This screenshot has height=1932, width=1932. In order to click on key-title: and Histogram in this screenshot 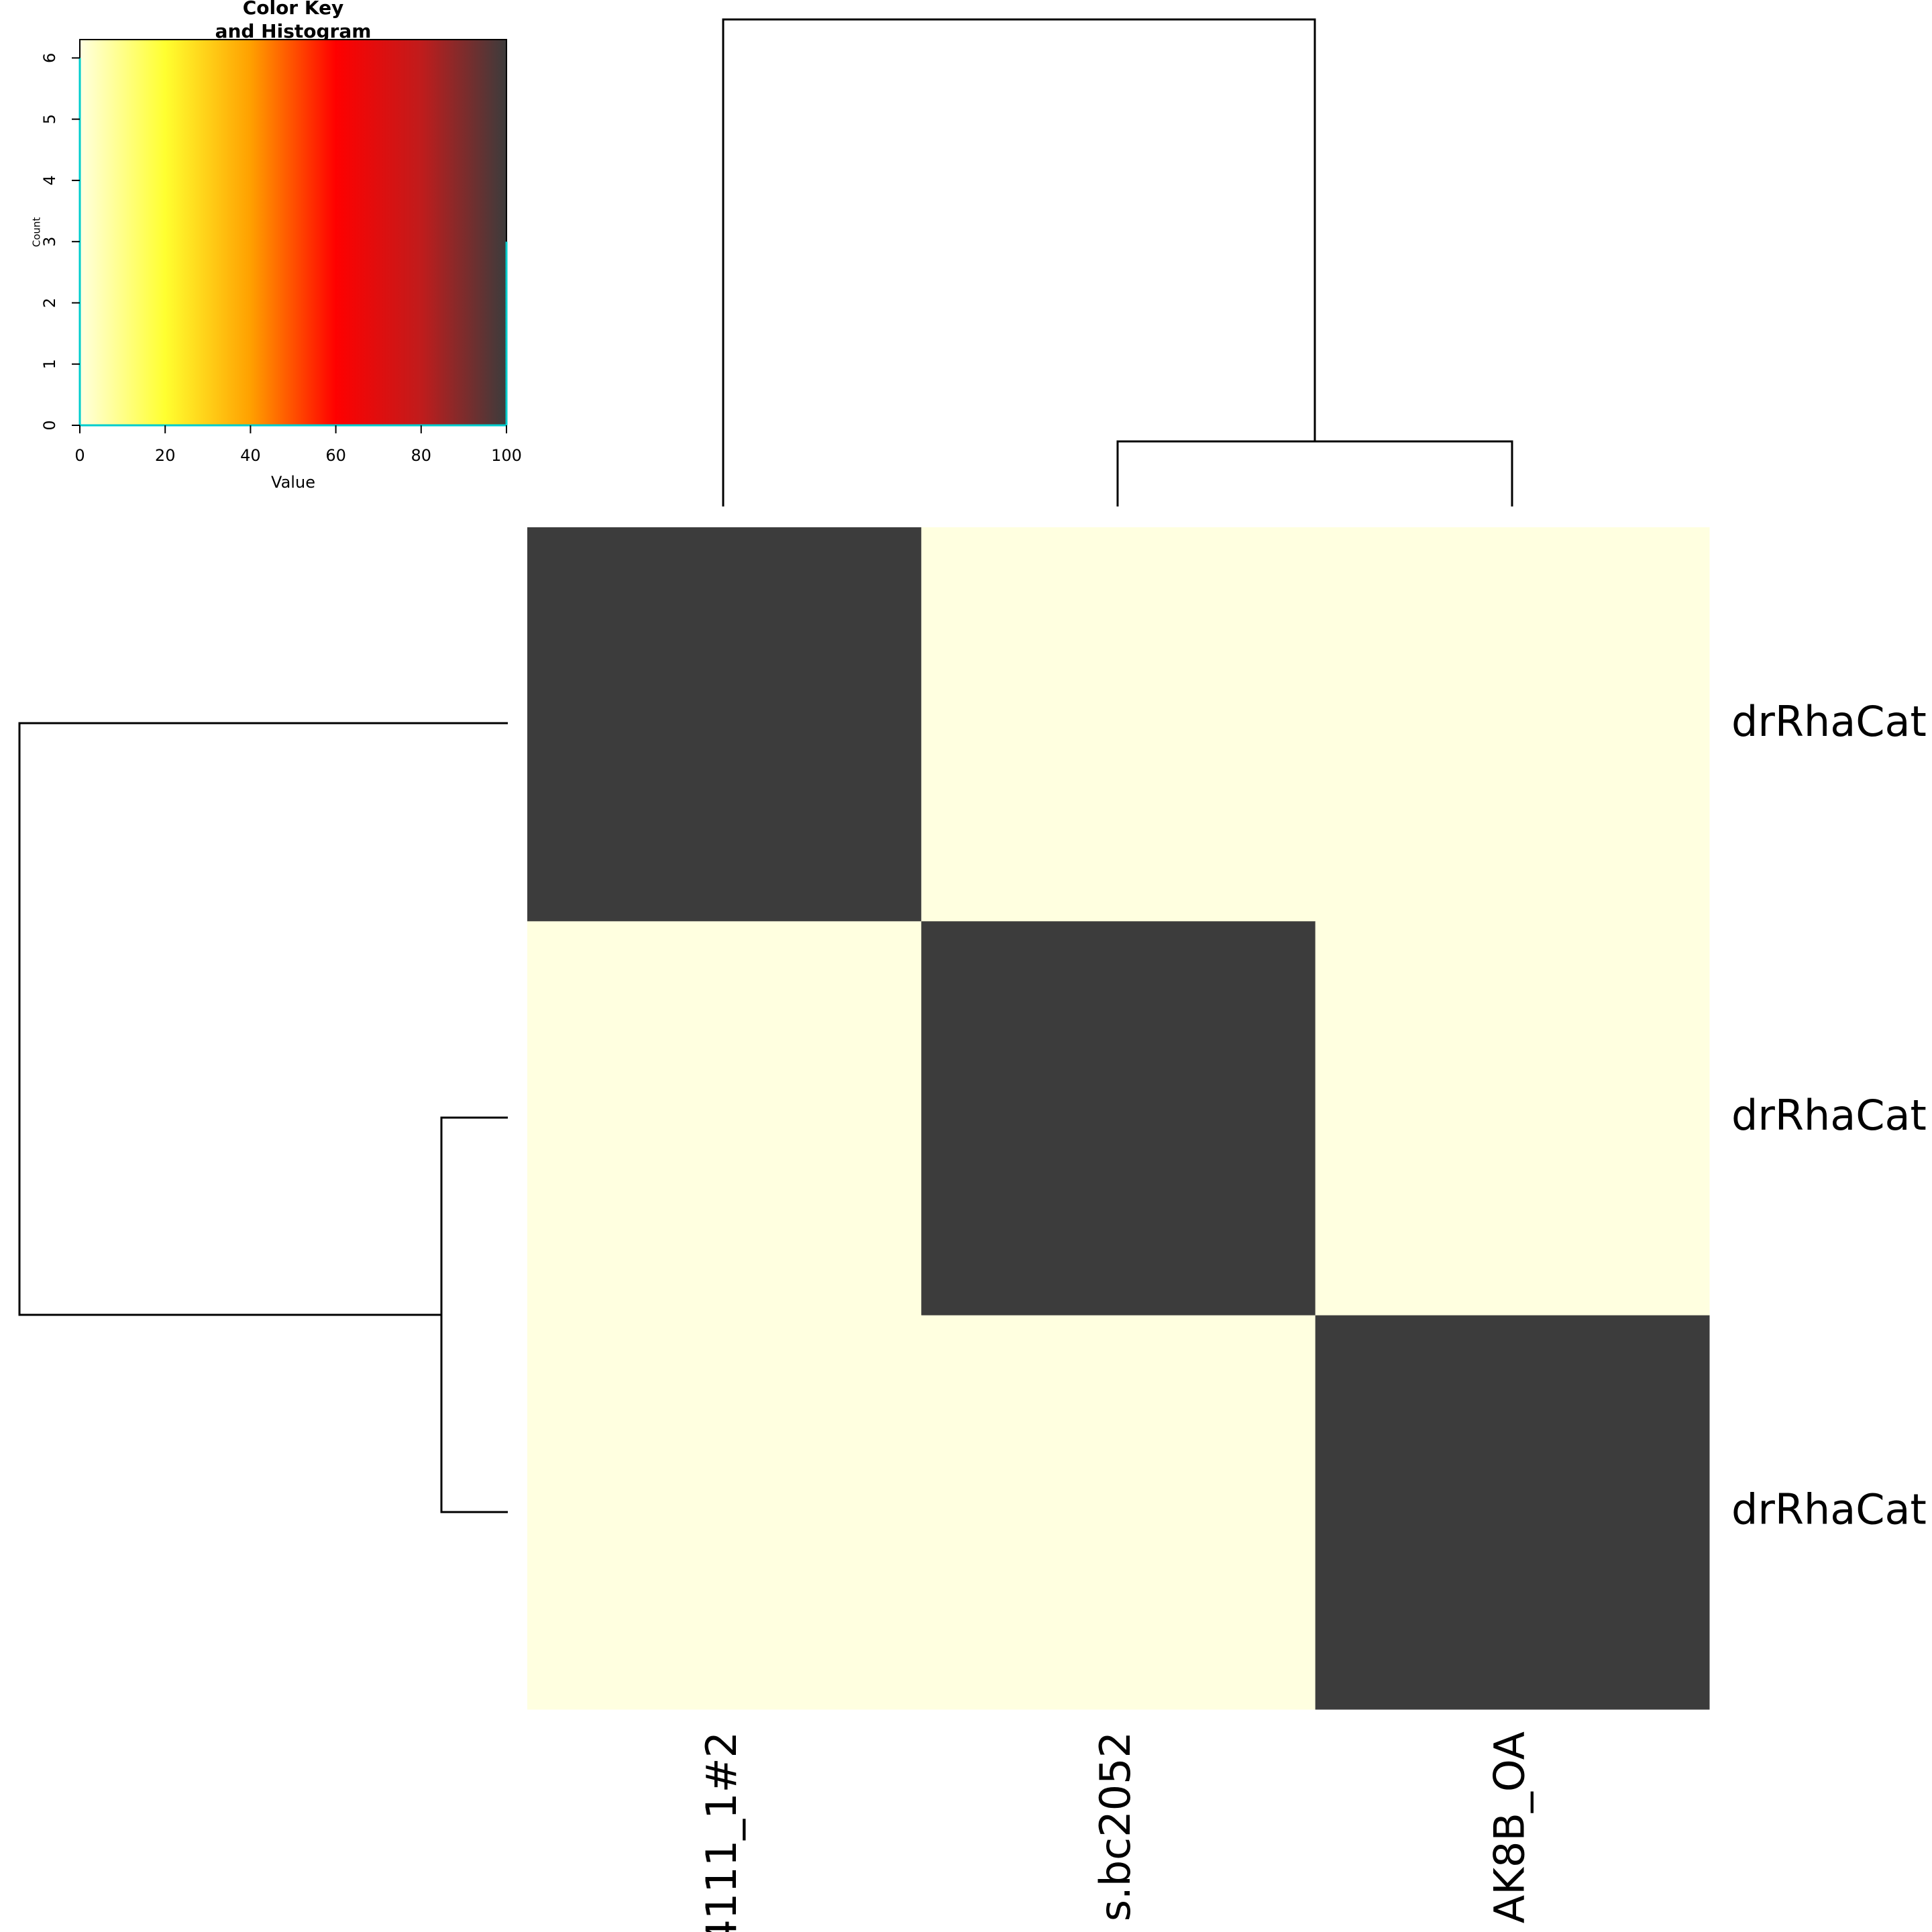, I will do `click(293, 31)`.